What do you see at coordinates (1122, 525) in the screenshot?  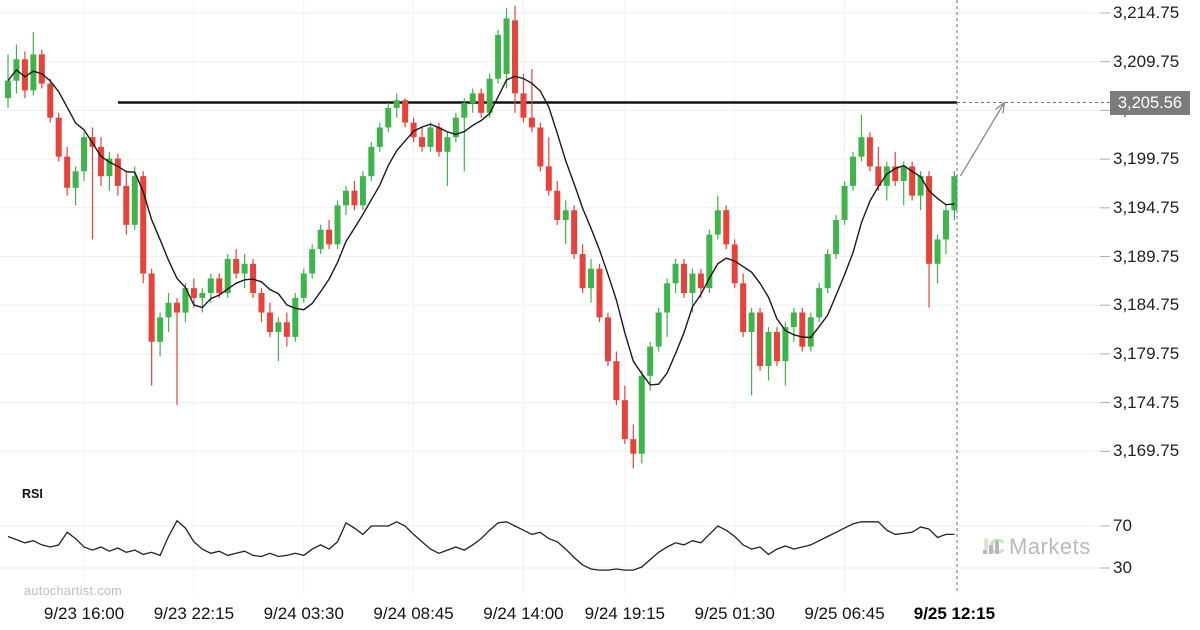 I see `rsi-axis-label: 70` at bounding box center [1122, 525].